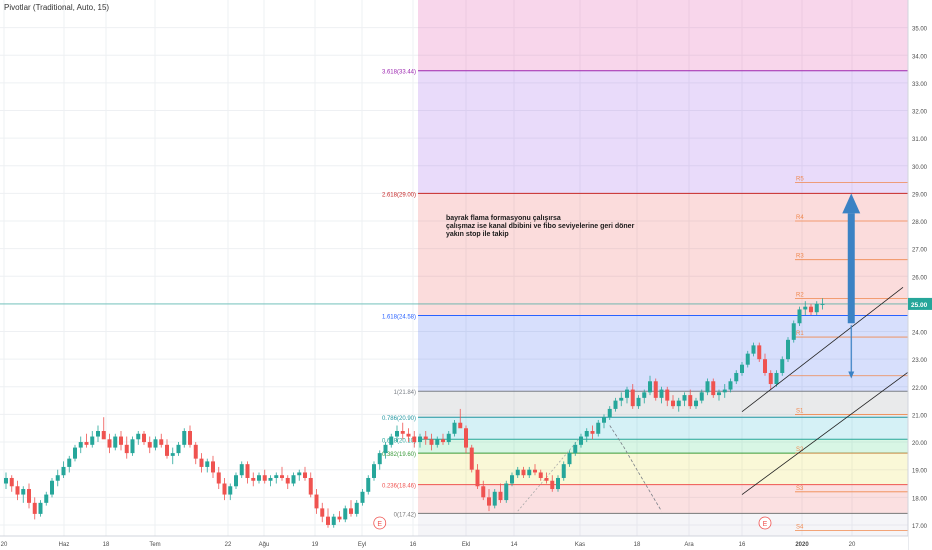  What do you see at coordinates (264, 545) in the screenshot?
I see `x-tick-label: Ağu` at bounding box center [264, 545].